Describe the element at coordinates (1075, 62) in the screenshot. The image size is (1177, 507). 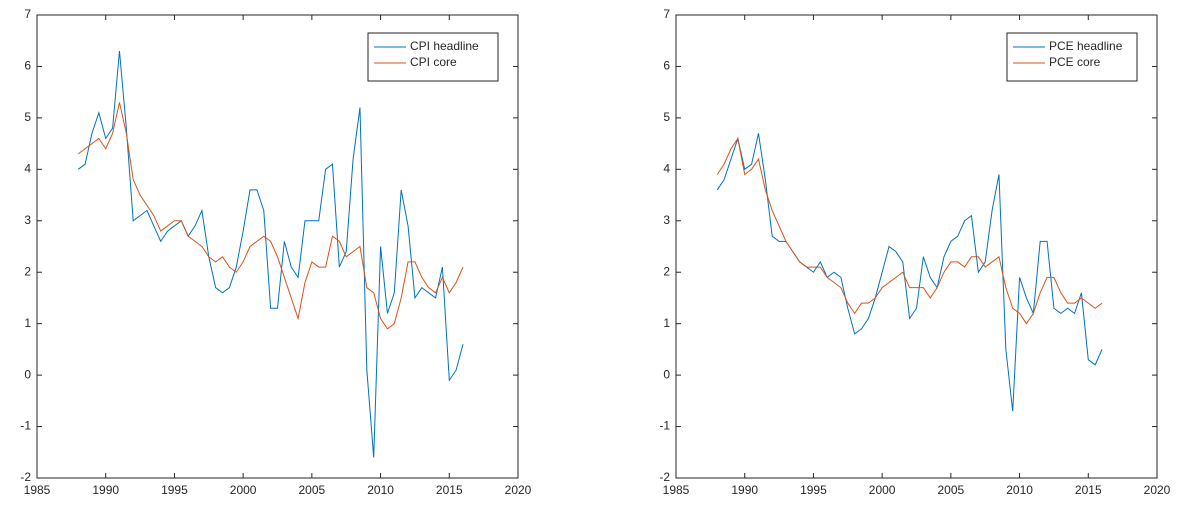
I see `legend-label: PCE core` at that location.